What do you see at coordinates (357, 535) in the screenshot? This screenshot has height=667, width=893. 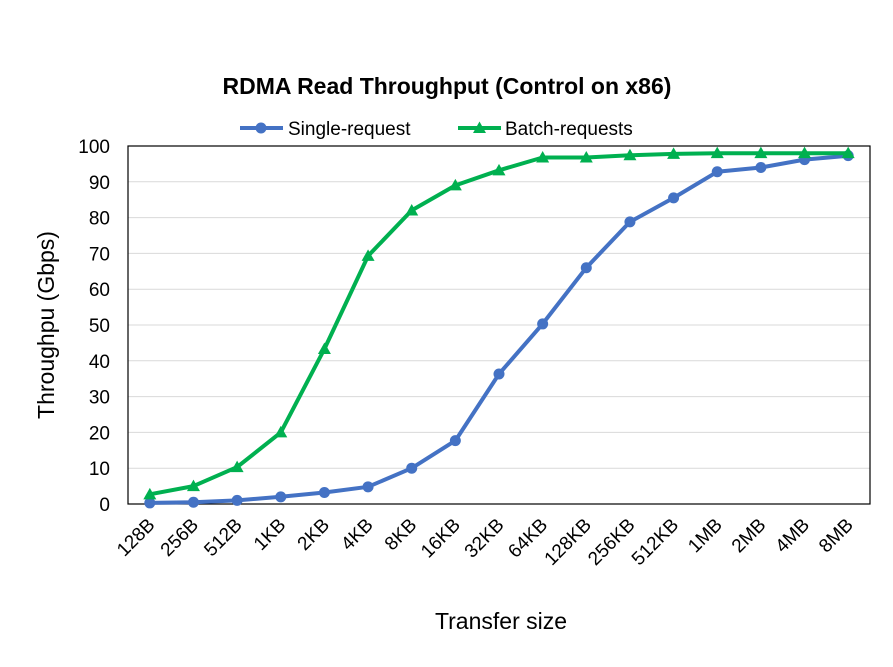 I see `x-tick-label: 4KB` at bounding box center [357, 535].